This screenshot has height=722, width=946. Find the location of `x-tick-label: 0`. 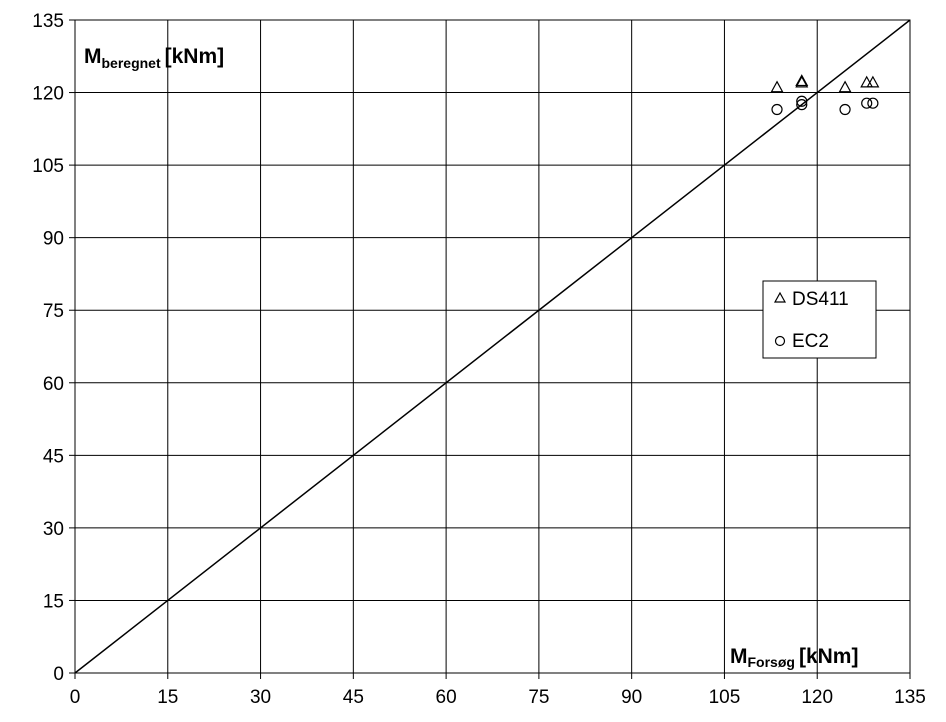

x-tick-label: 0 is located at coordinates (75, 697).